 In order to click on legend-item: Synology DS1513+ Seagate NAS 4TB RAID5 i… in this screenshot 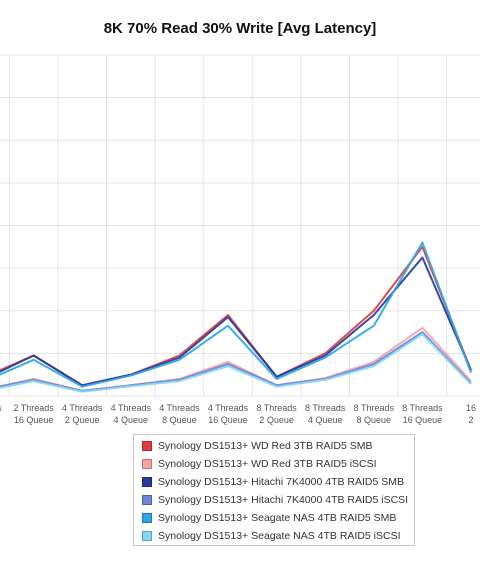, I will do `click(274, 536)`.